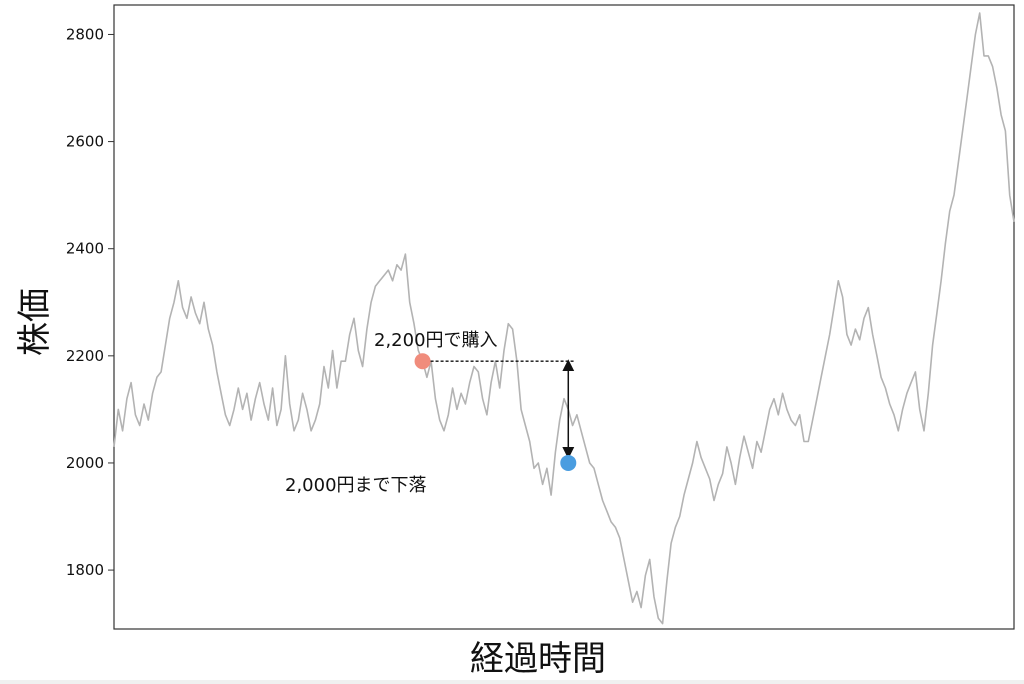 The image size is (1024, 684). I want to click on y-tick-label: 1800, so click(85, 570).